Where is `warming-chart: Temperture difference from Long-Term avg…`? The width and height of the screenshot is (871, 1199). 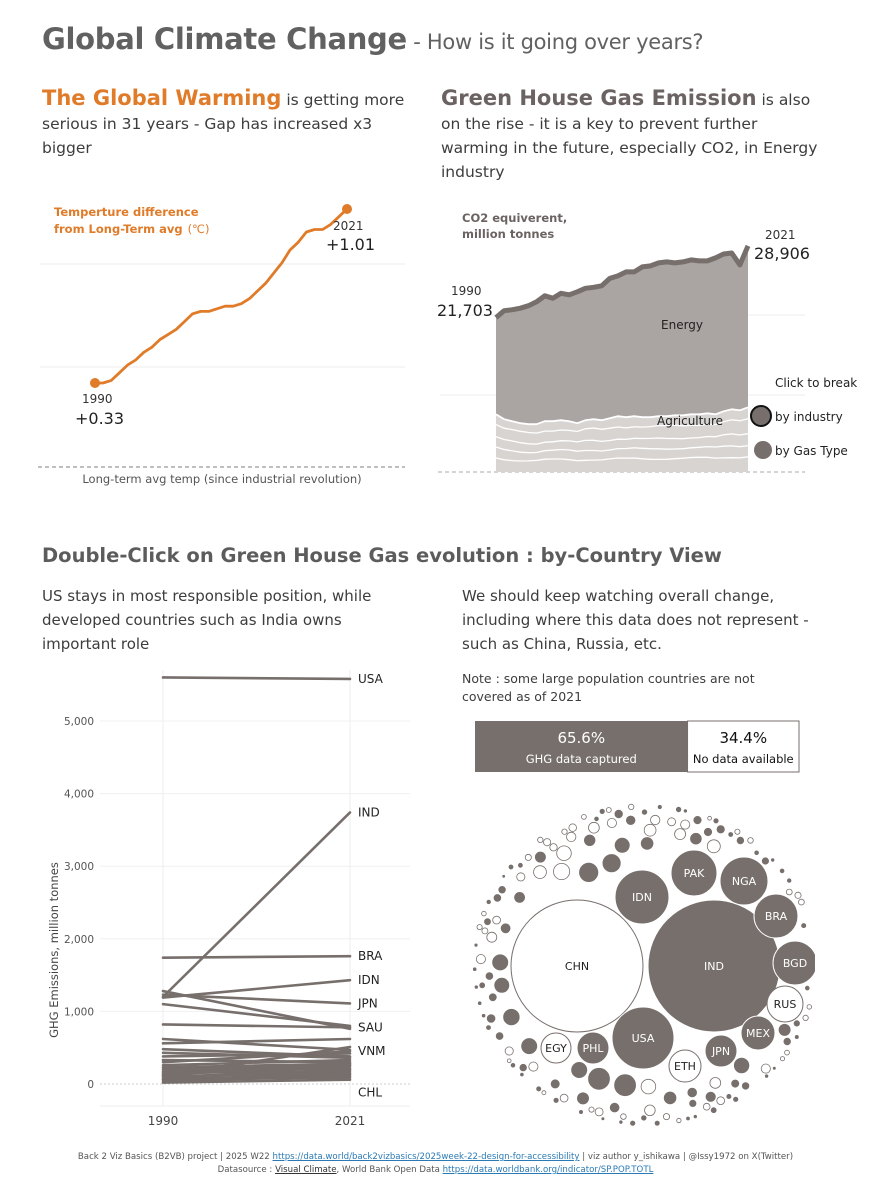 warming-chart: Temperture difference from Long-Term avg… is located at coordinates (215, 340).